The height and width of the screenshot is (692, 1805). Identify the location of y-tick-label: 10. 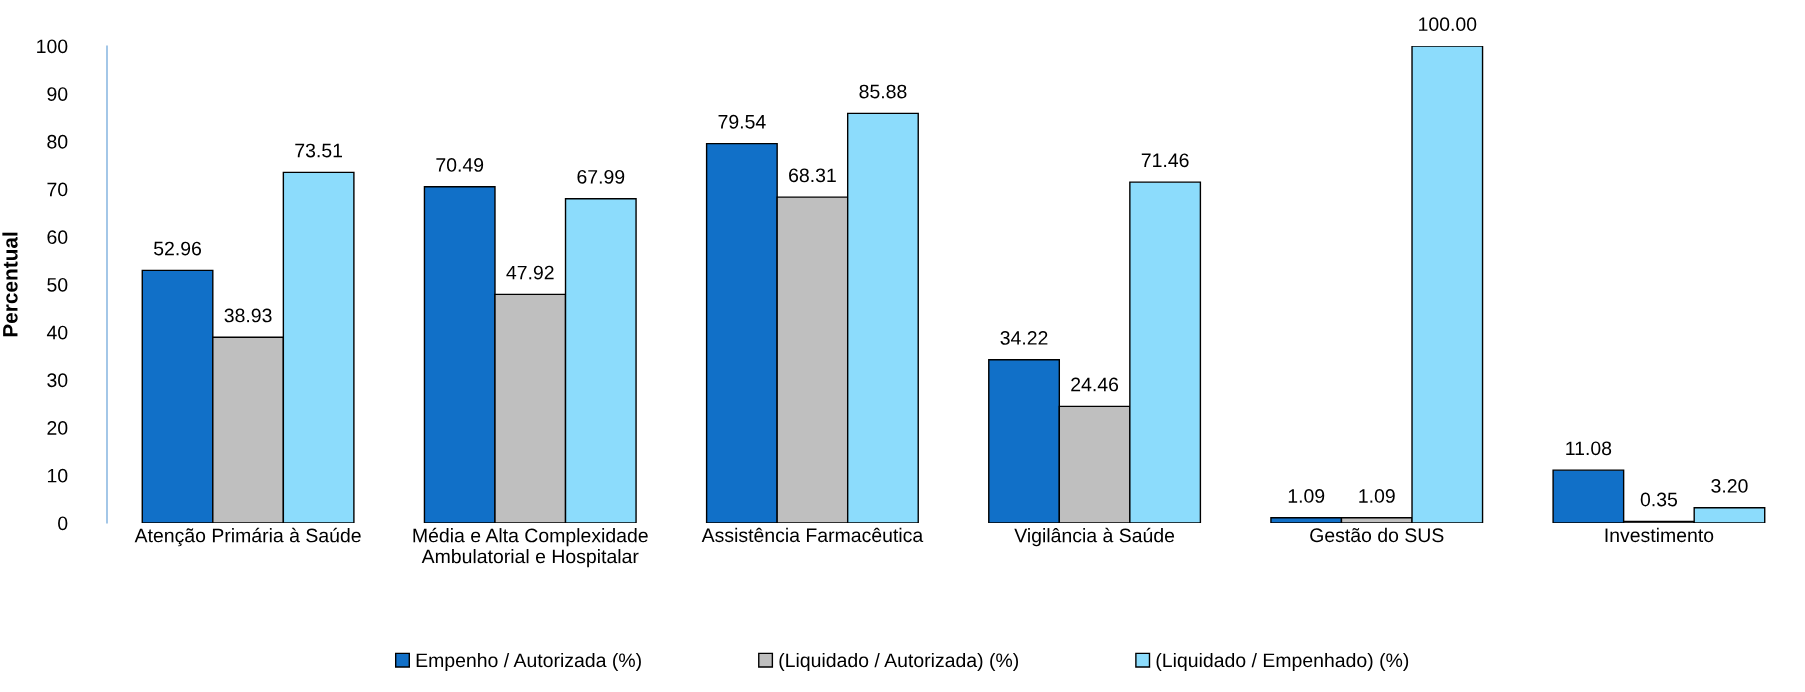
(57, 475).